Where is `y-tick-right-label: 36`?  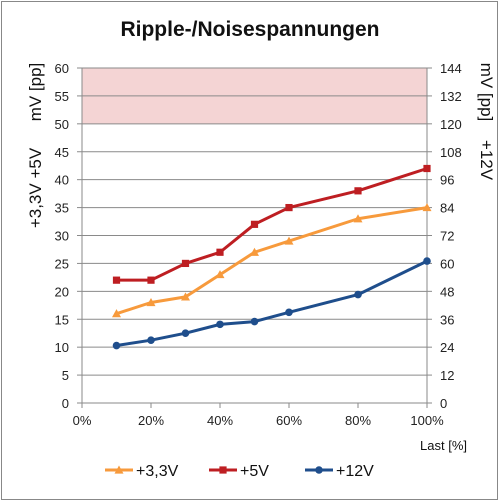 y-tick-right-label: 36 is located at coordinates (447, 319).